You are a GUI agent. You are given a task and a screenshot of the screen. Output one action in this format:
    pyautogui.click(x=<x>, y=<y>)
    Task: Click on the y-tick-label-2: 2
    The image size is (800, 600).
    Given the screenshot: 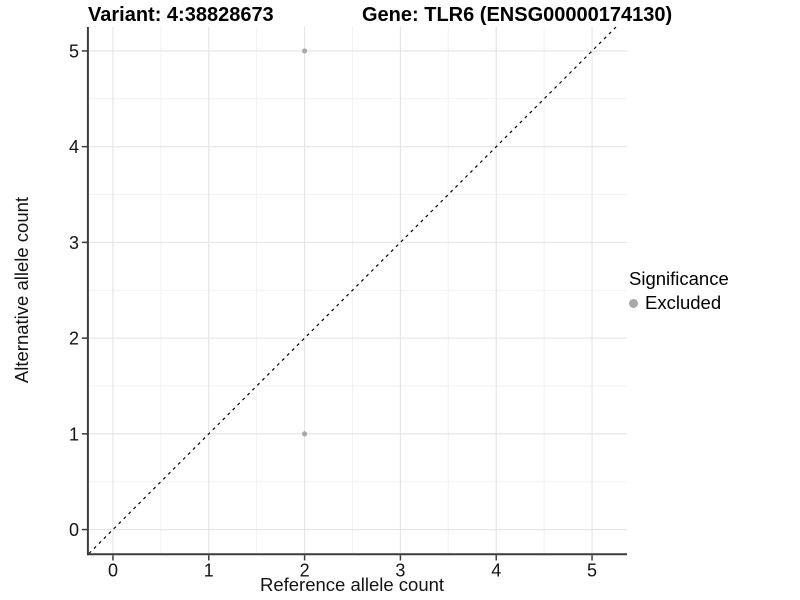 What is the action you would take?
    pyautogui.click(x=74, y=339)
    